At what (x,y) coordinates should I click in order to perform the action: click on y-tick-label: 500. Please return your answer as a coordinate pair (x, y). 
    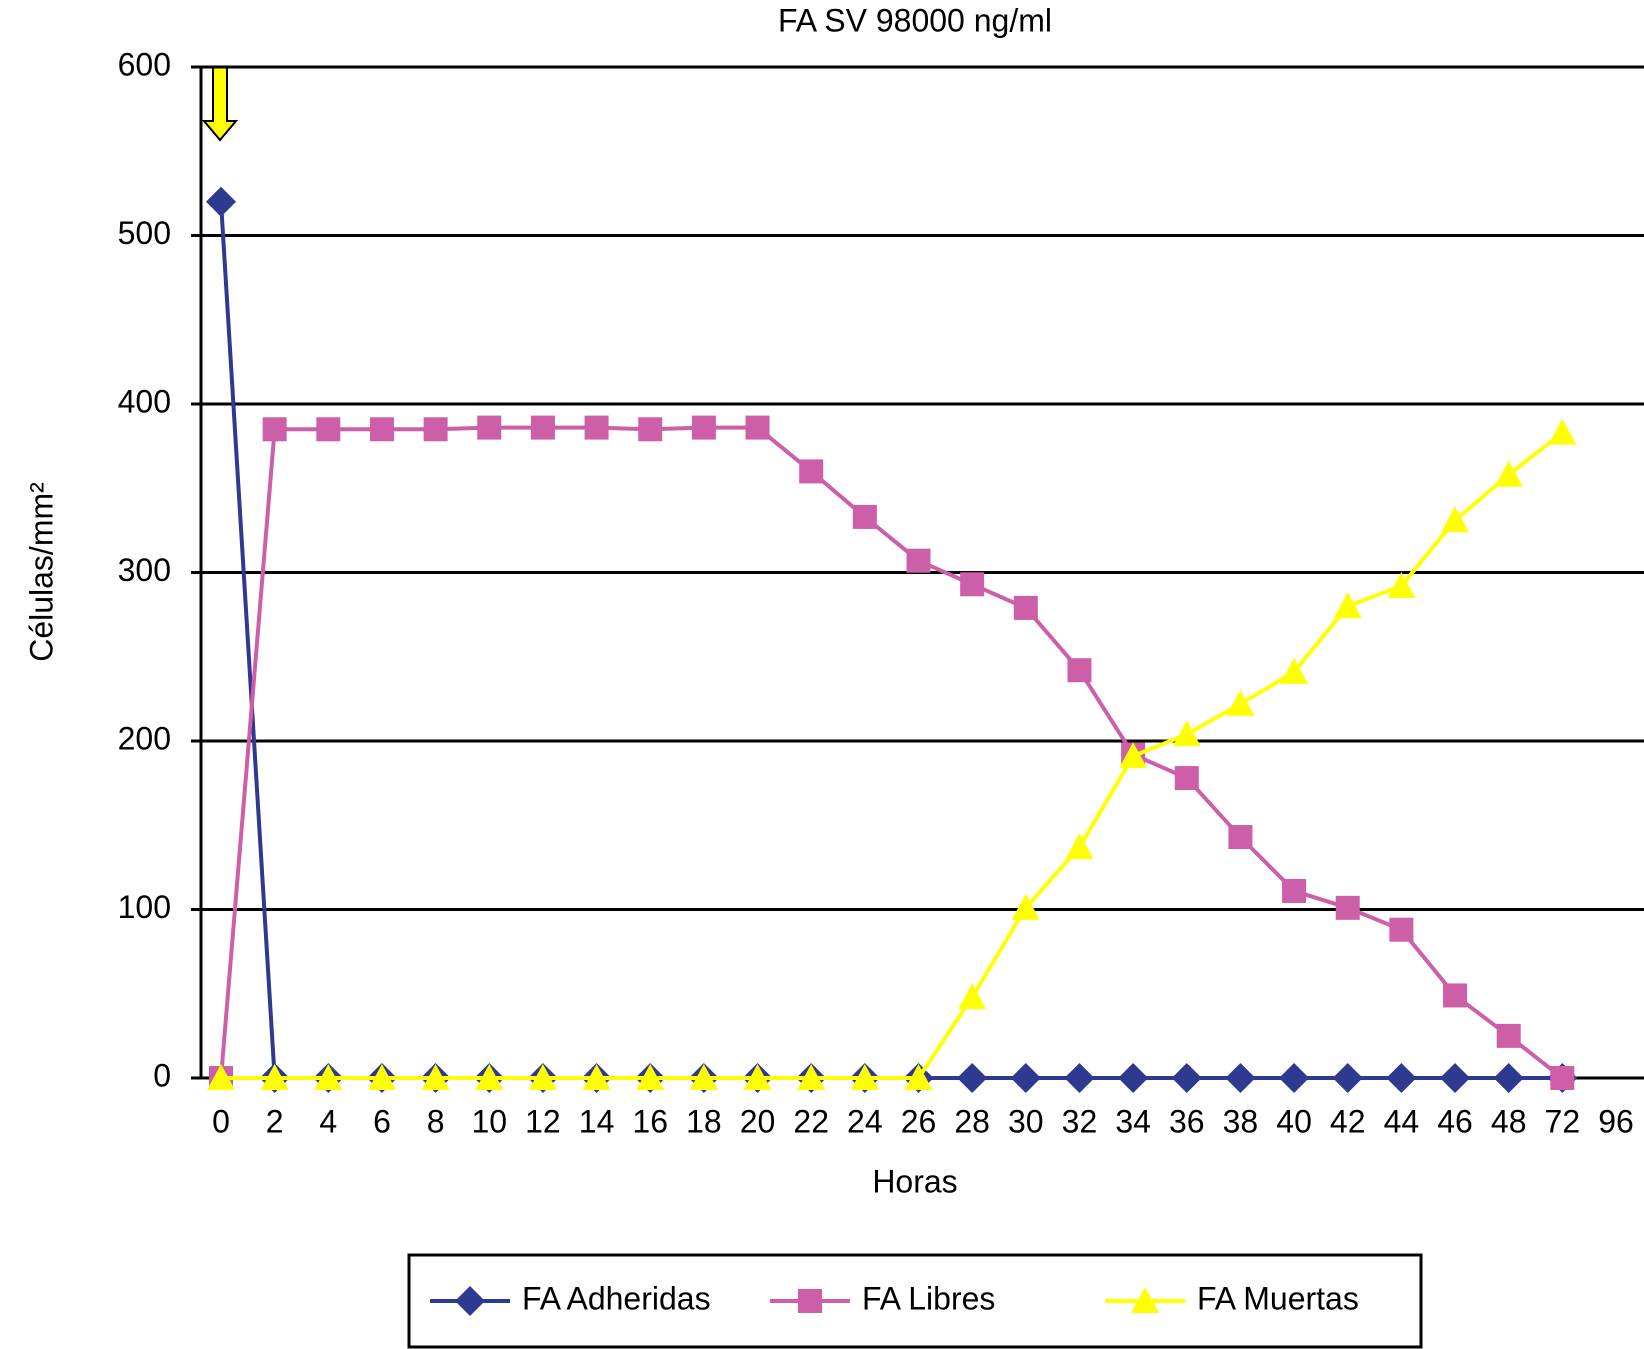
    Looking at the image, I should click on (144, 233).